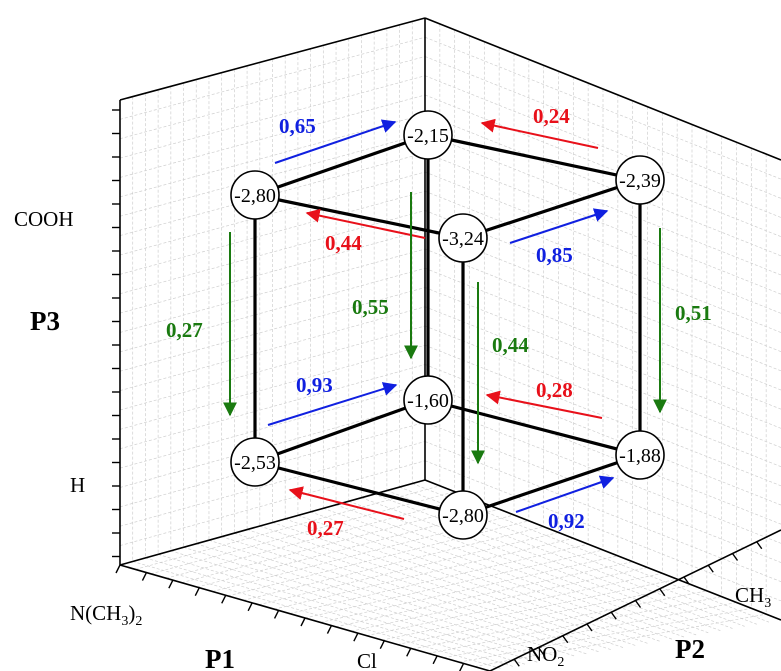 The width and height of the screenshot is (781, 671). Describe the element at coordinates (220, 657) in the screenshot. I see `p1-axis-title: P1` at that location.